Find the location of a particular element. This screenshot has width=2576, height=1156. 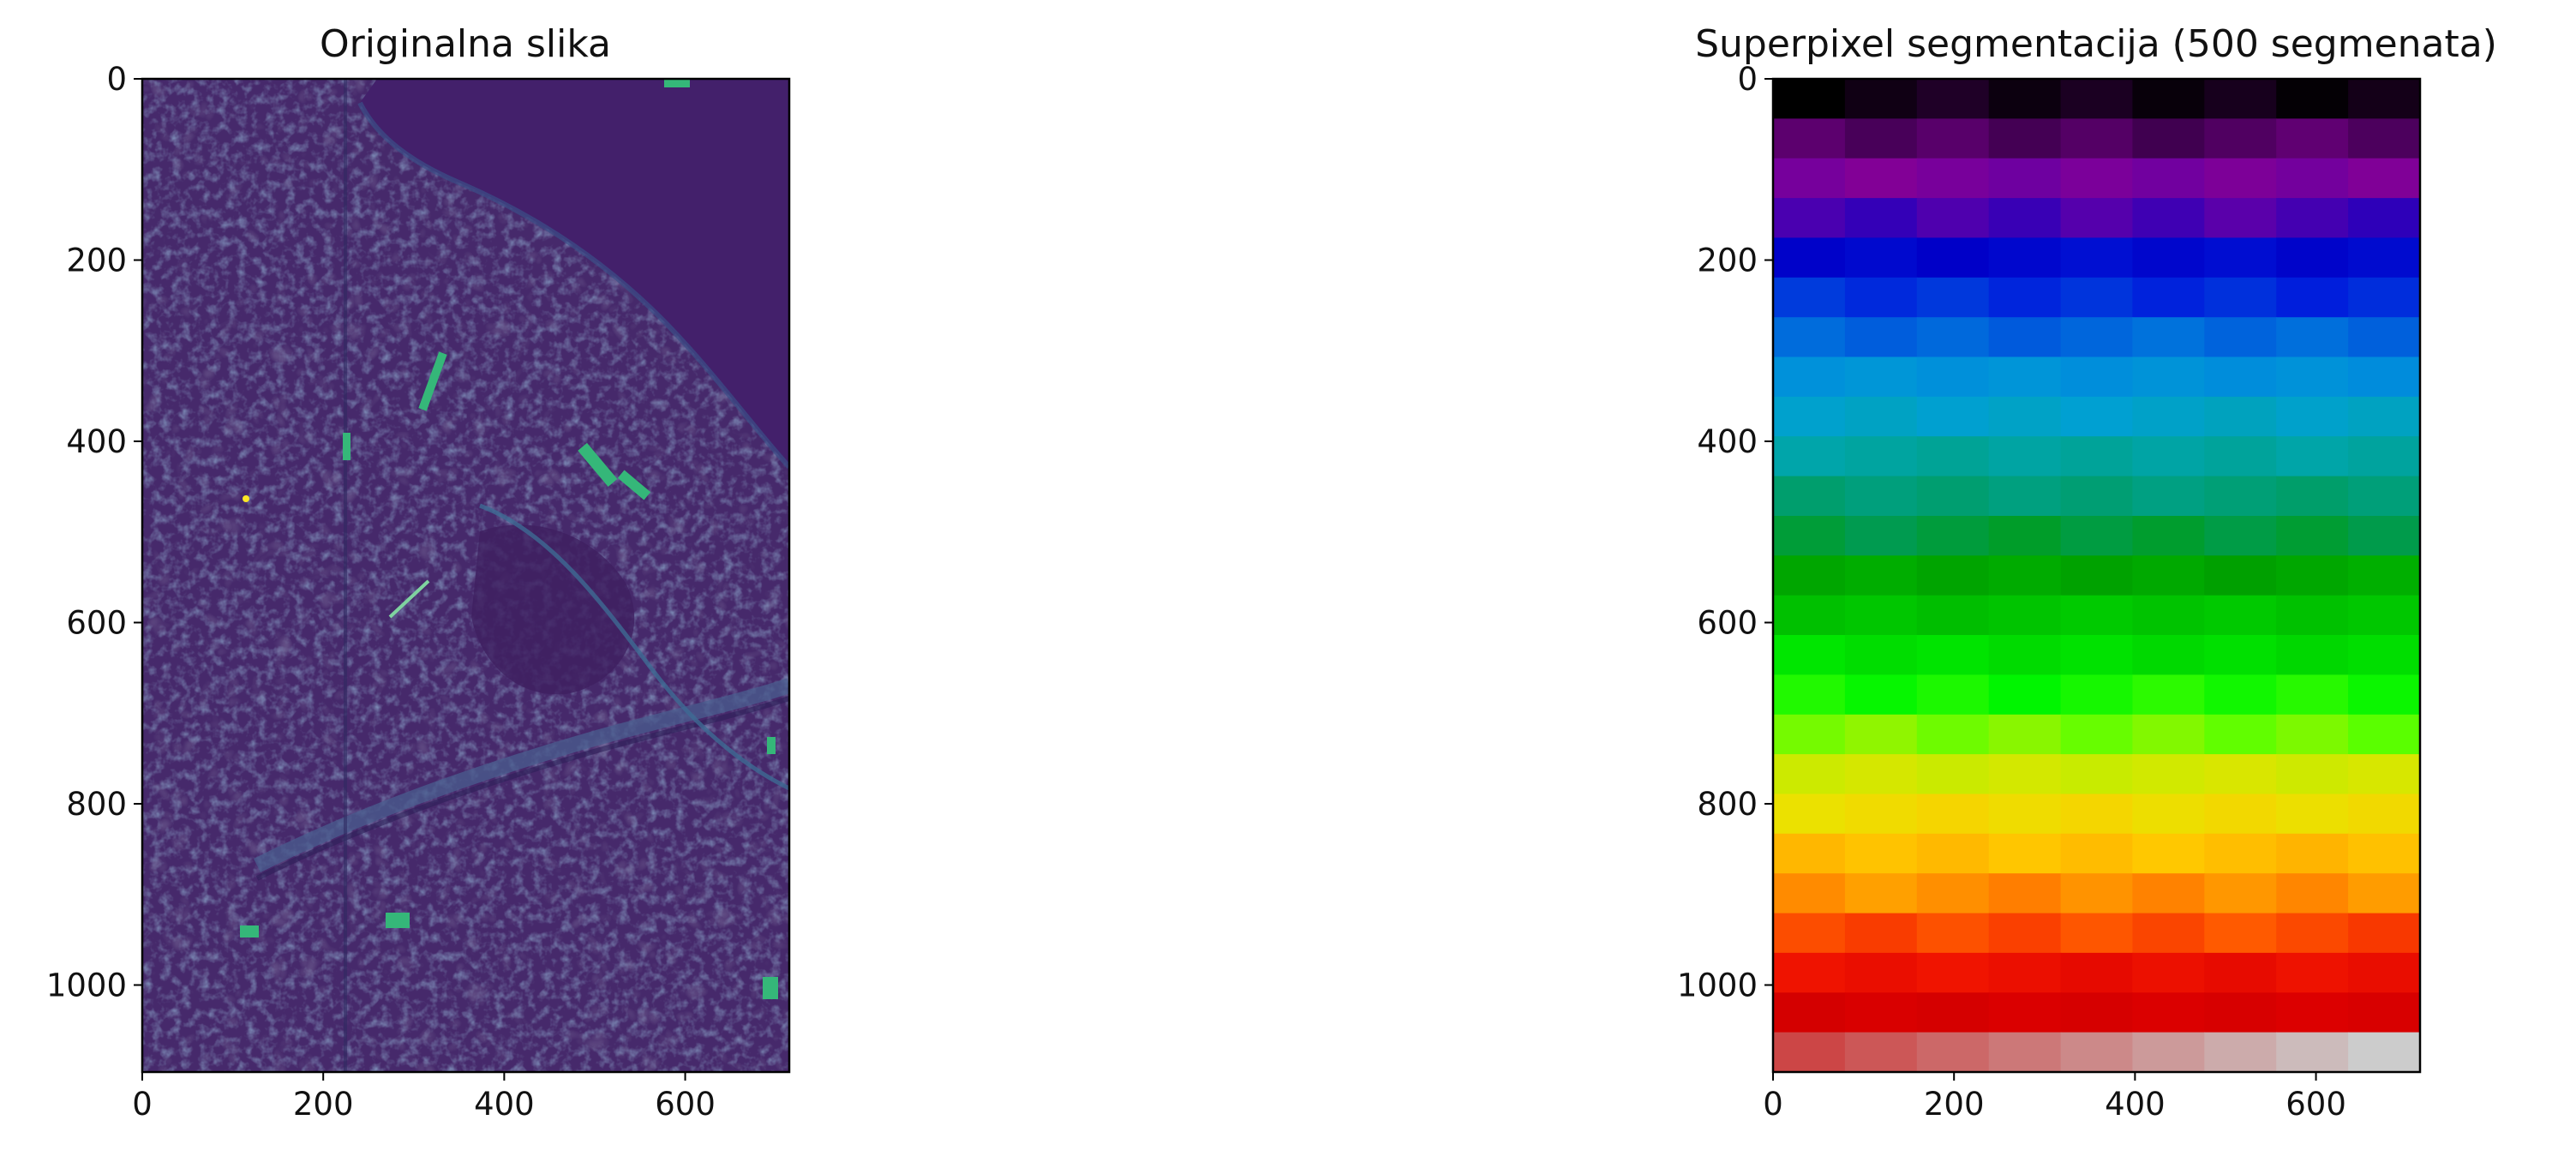

river is located at coordinates (574, 273).